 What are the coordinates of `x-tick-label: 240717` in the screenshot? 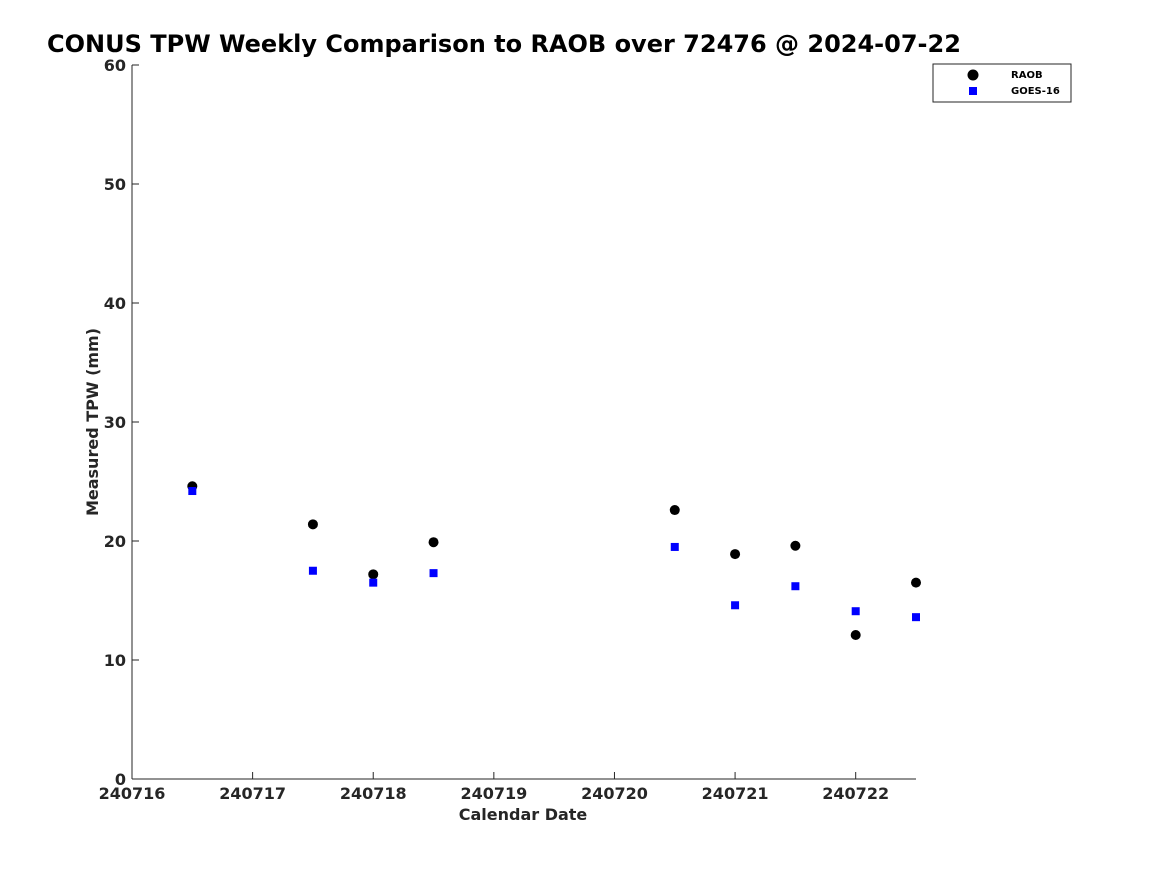 It's located at (252, 793).